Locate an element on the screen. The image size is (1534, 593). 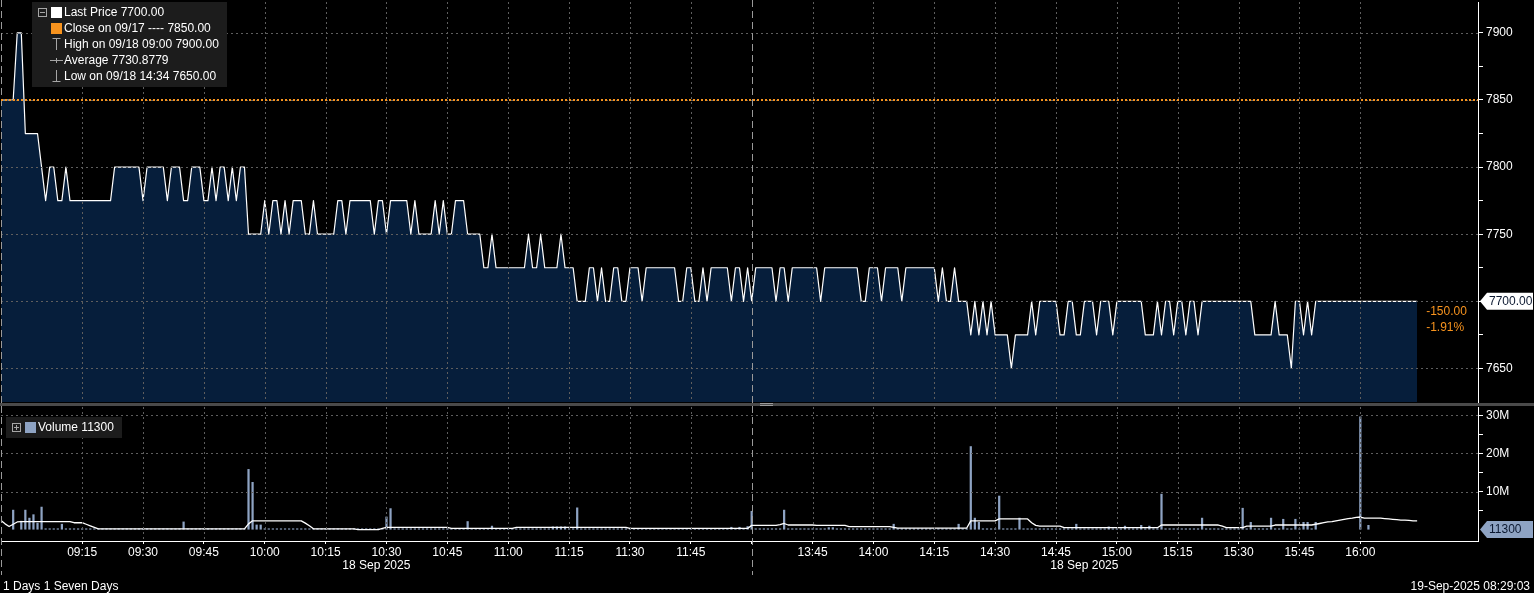
x-tick-label: 15:00 is located at coordinates (1117, 551).